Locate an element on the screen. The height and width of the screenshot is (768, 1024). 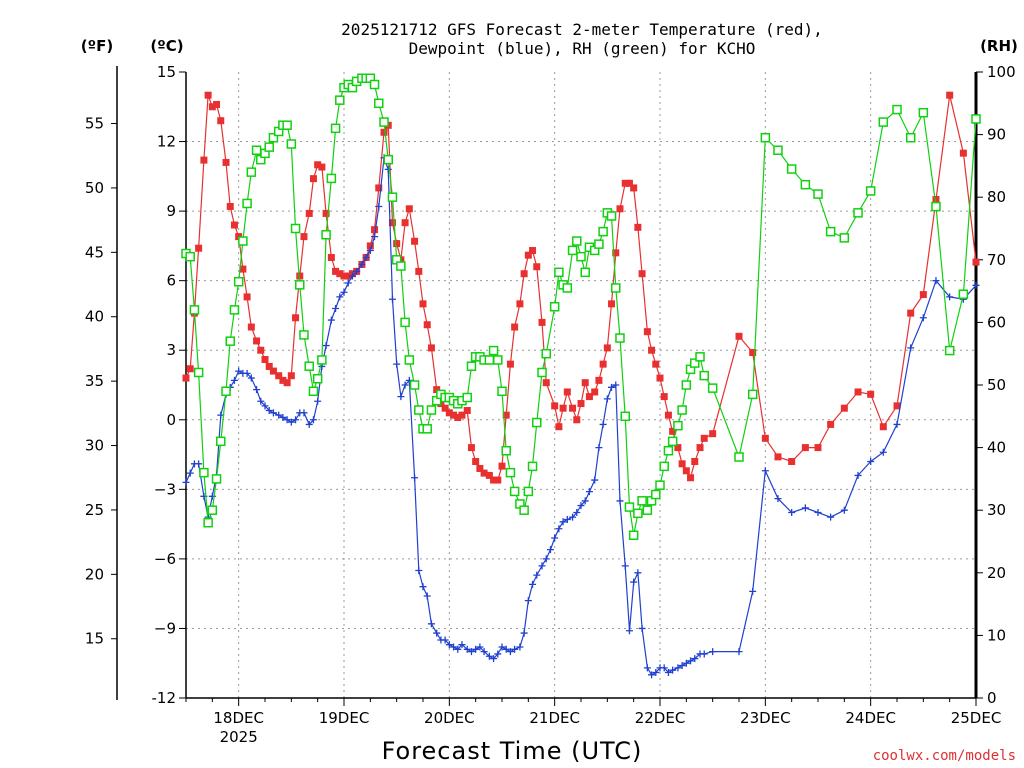
fahrenheit-tick-label: 15 is located at coordinates (94, 639).